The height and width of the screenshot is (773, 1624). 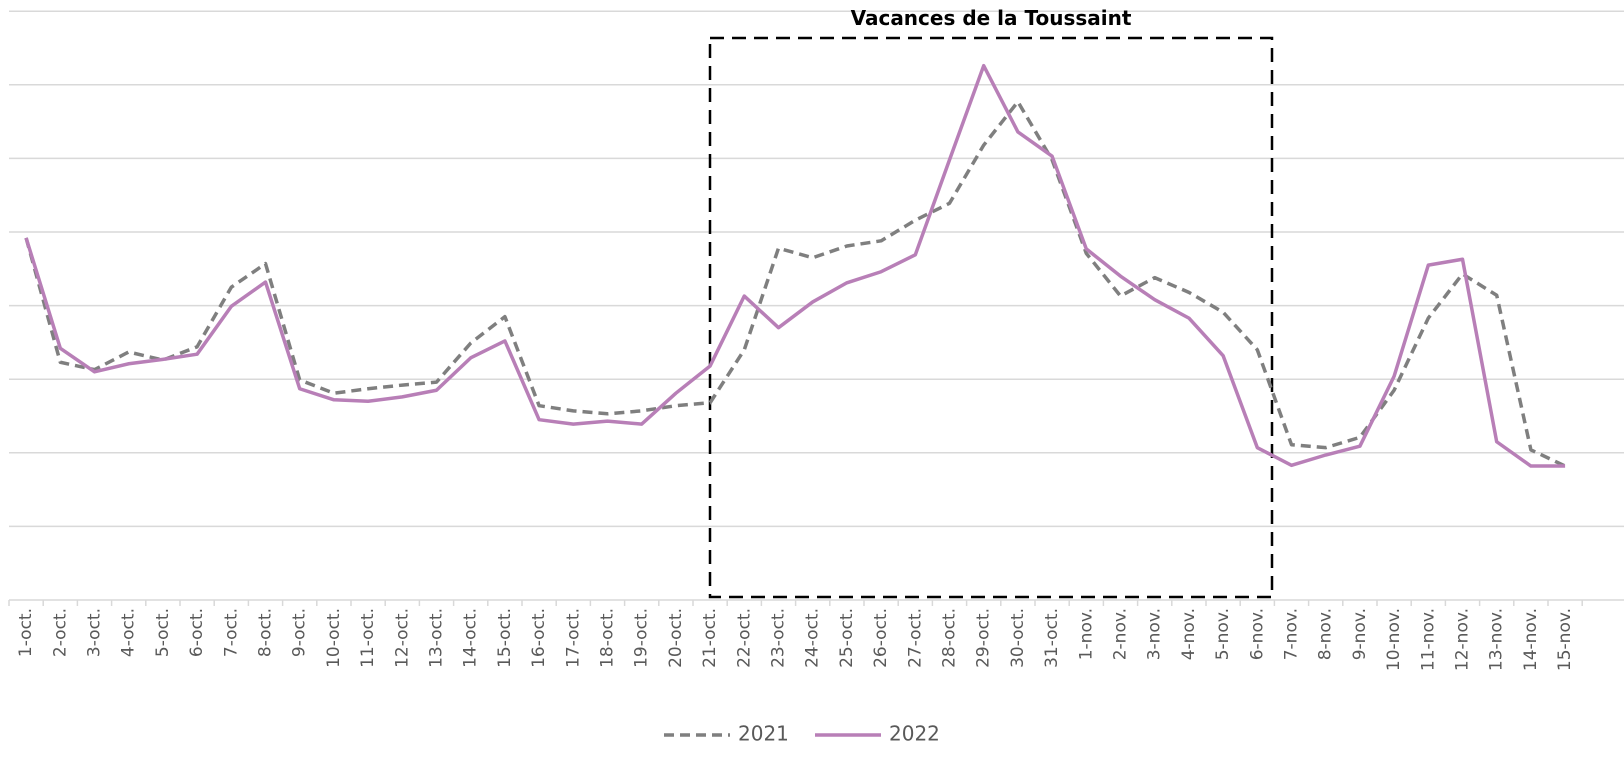 I want to click on x-tick-label: 26-oct., so click(x=881, y=638).